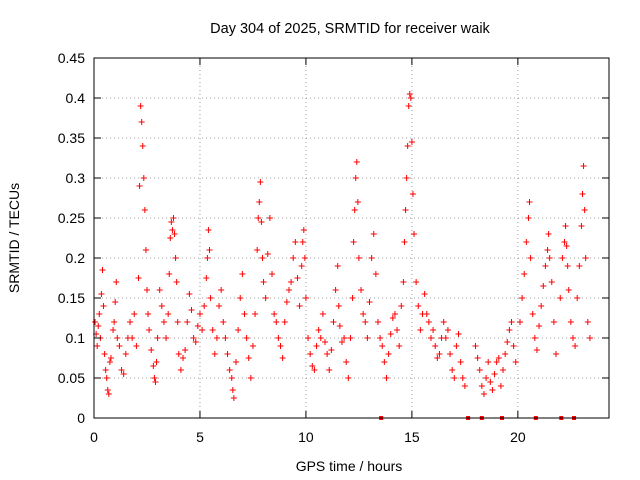 The height and width of the screenshot is (480, 640). What do you see at coordinates (71, 298) in the screenshot?
I see `y-tick-label: 0.15` at bounding box center [71, 298].